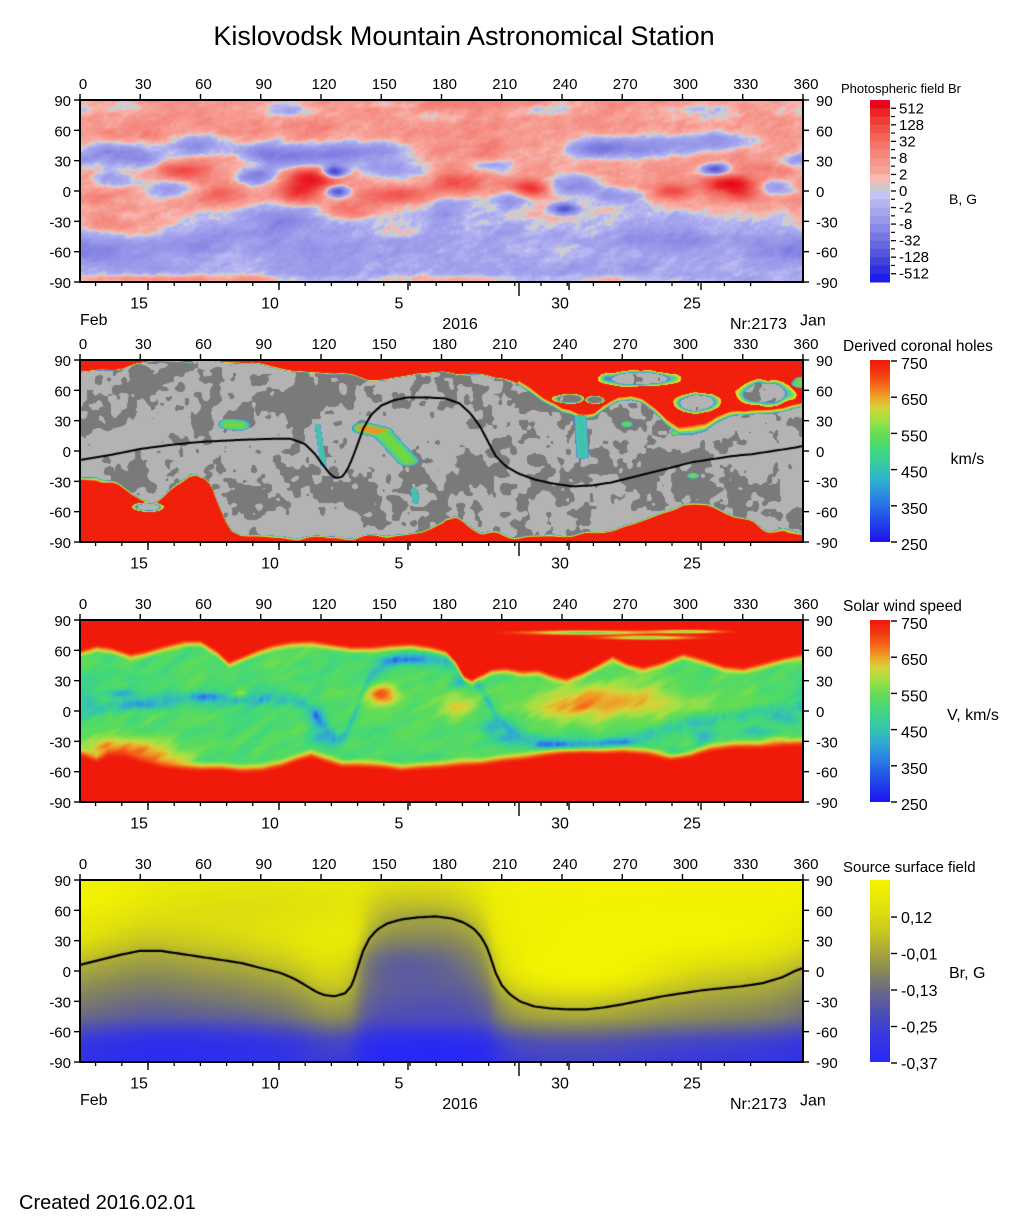 The height and width of the screenshot is (1223, 1020). What do you see at coordinates (973, 715) in the screenshot?
I see `svg-text: V, km/s` at bounding box center [973, 715].